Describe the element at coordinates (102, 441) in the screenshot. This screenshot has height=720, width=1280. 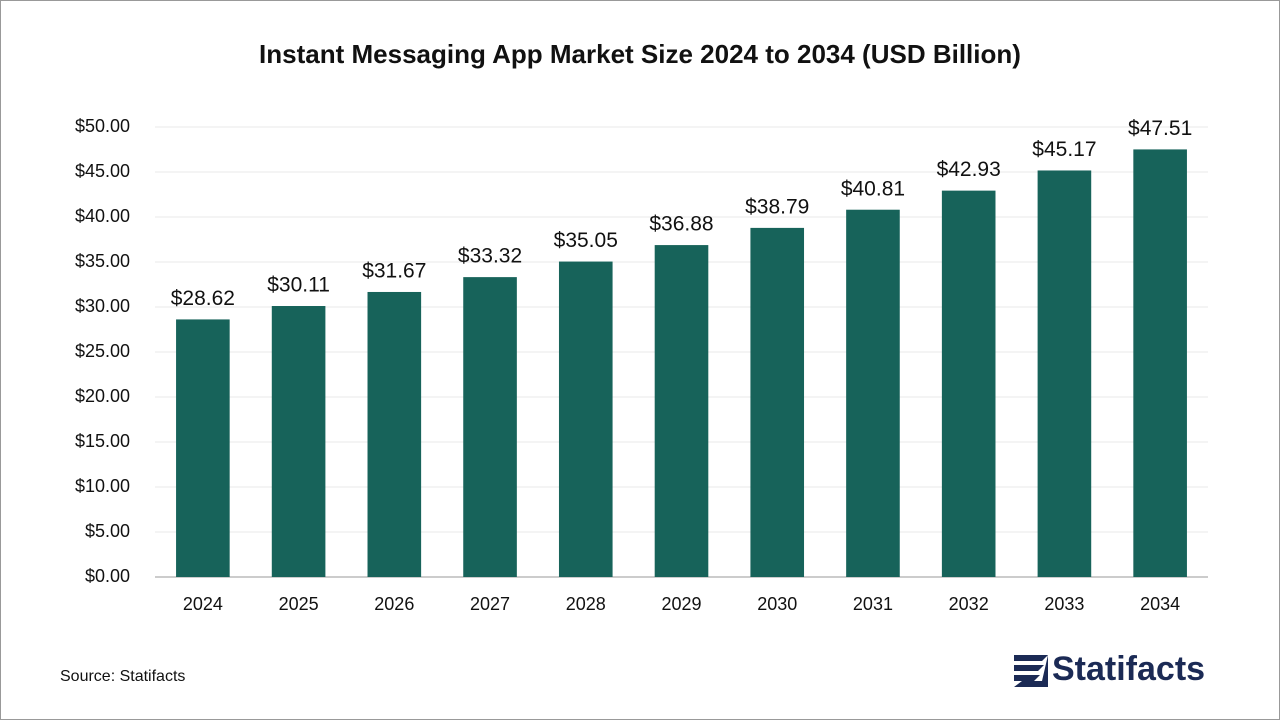
I see `y-tick-label: $15.00` at that location.